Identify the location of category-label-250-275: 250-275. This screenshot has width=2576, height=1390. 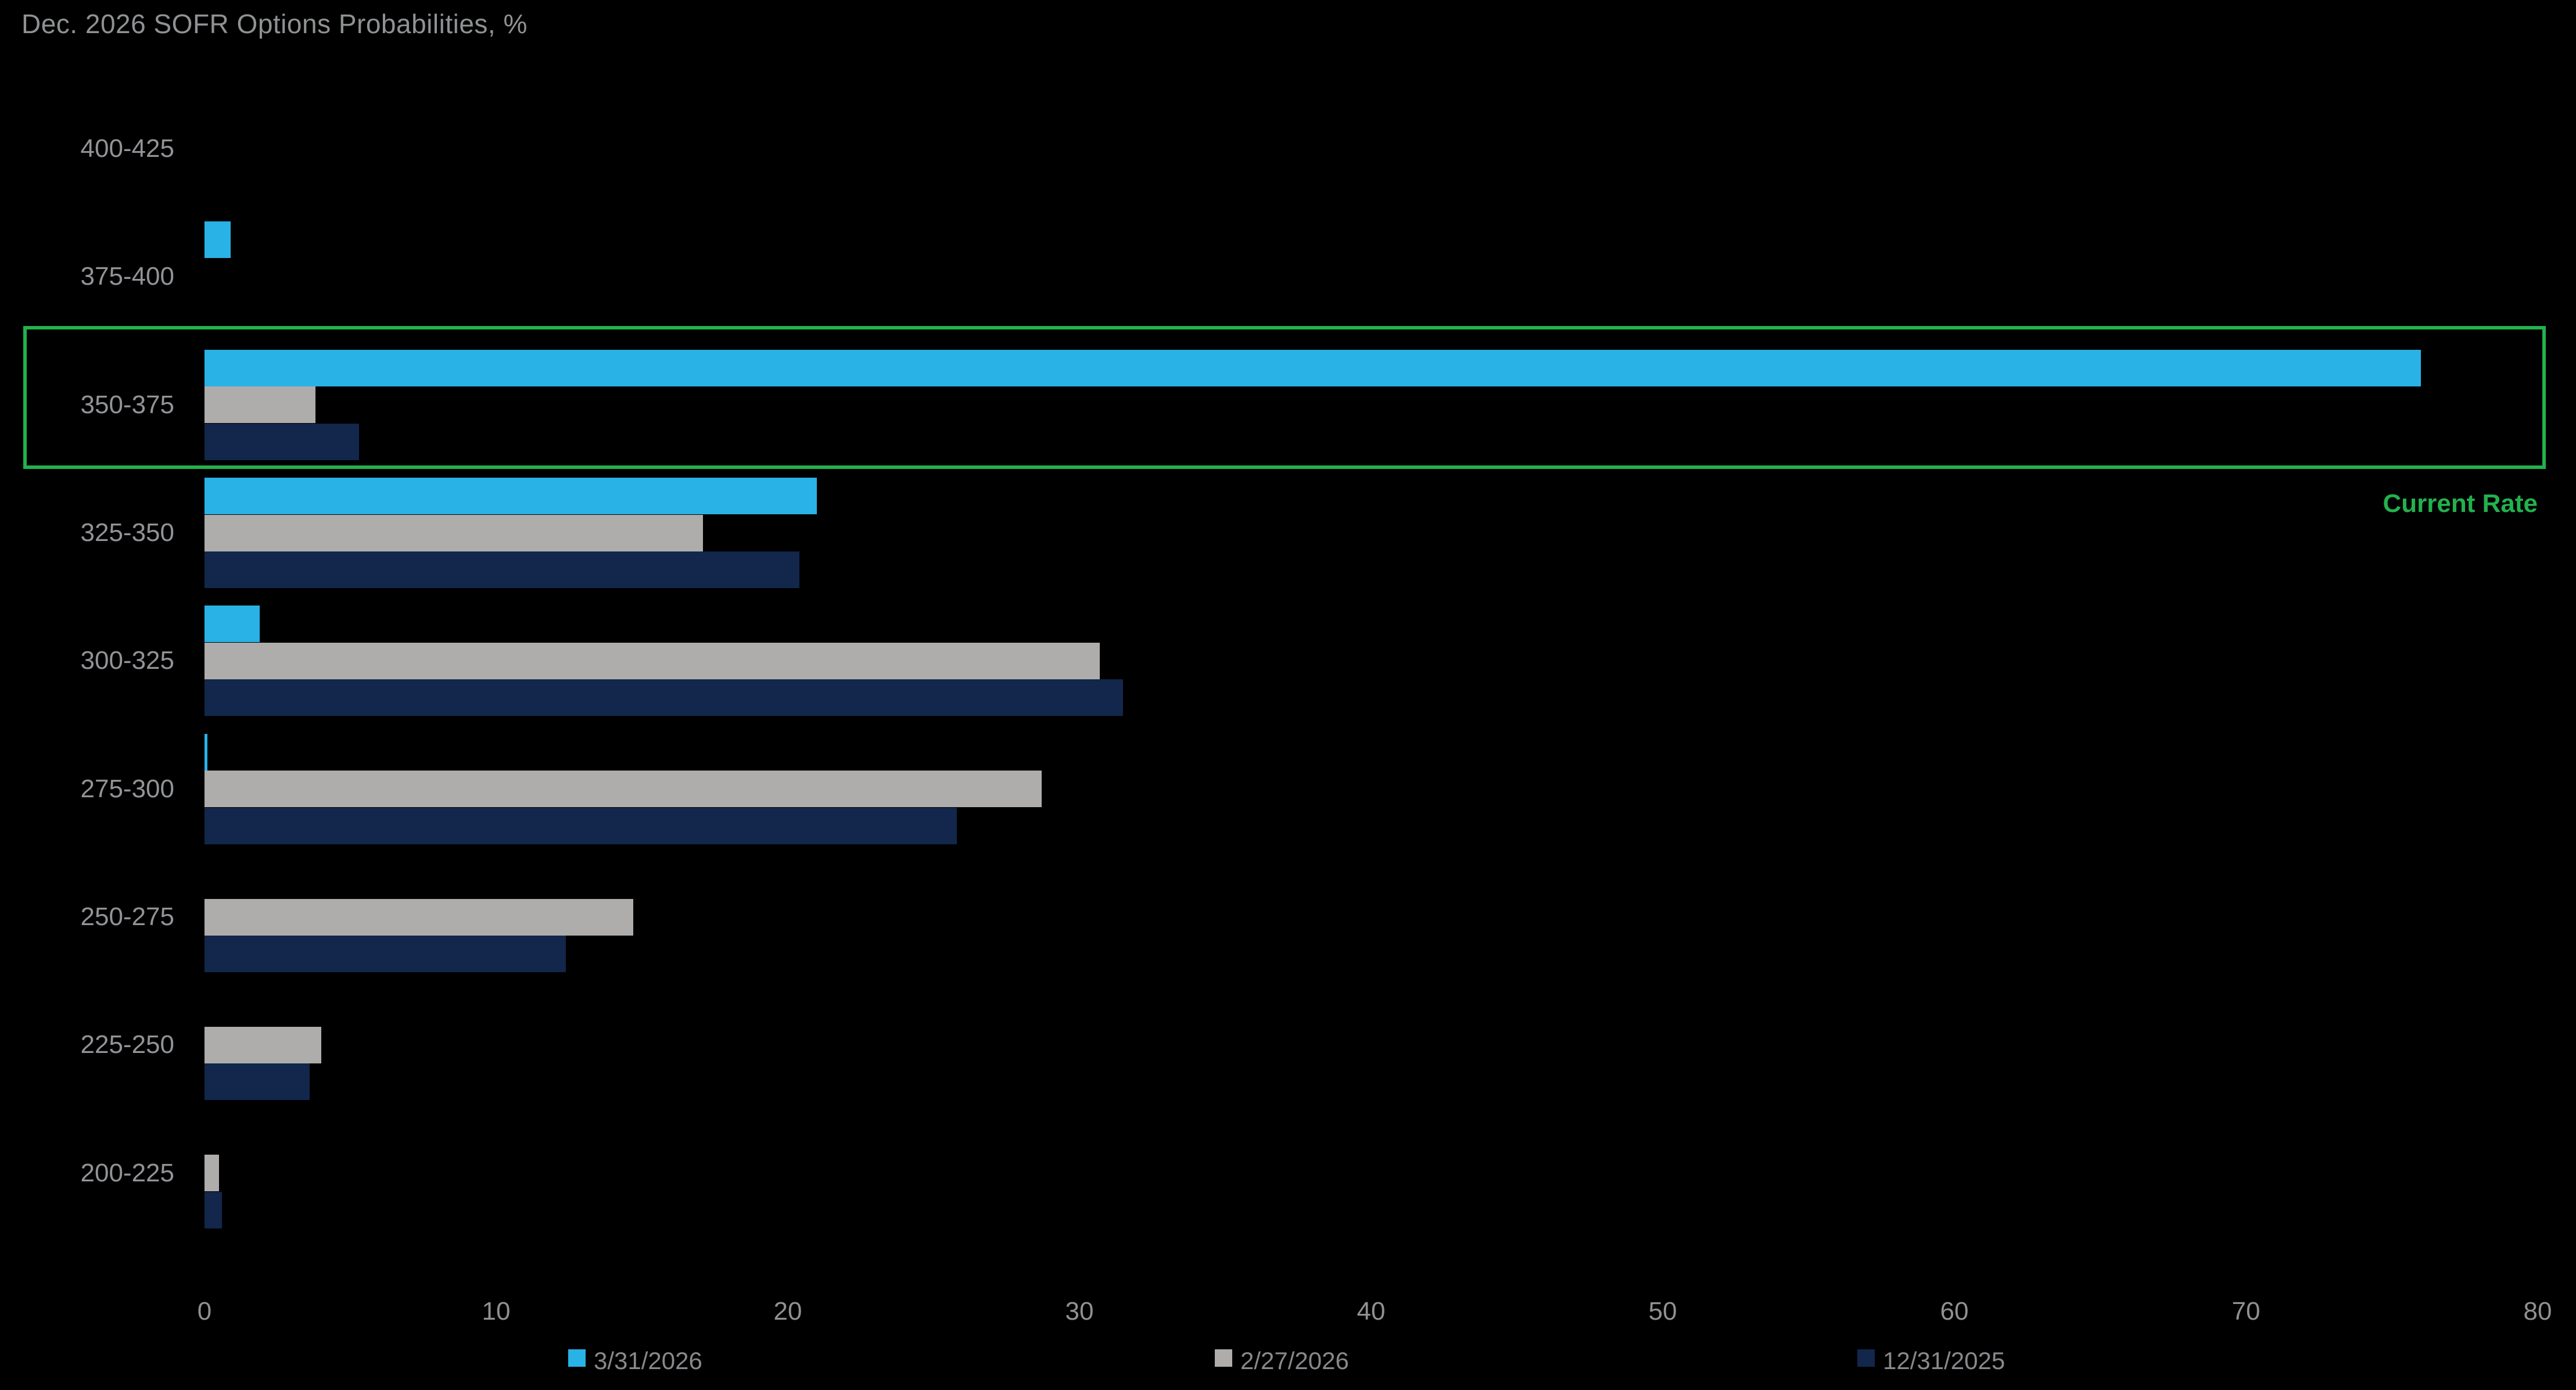
(127, 917).